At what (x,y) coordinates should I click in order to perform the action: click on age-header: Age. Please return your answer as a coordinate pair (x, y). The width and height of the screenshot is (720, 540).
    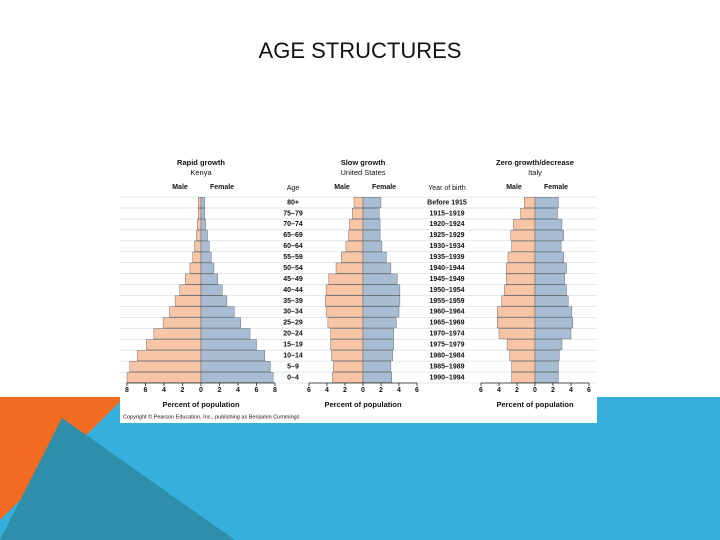
    Looking at the image, I should click on (293, 188).